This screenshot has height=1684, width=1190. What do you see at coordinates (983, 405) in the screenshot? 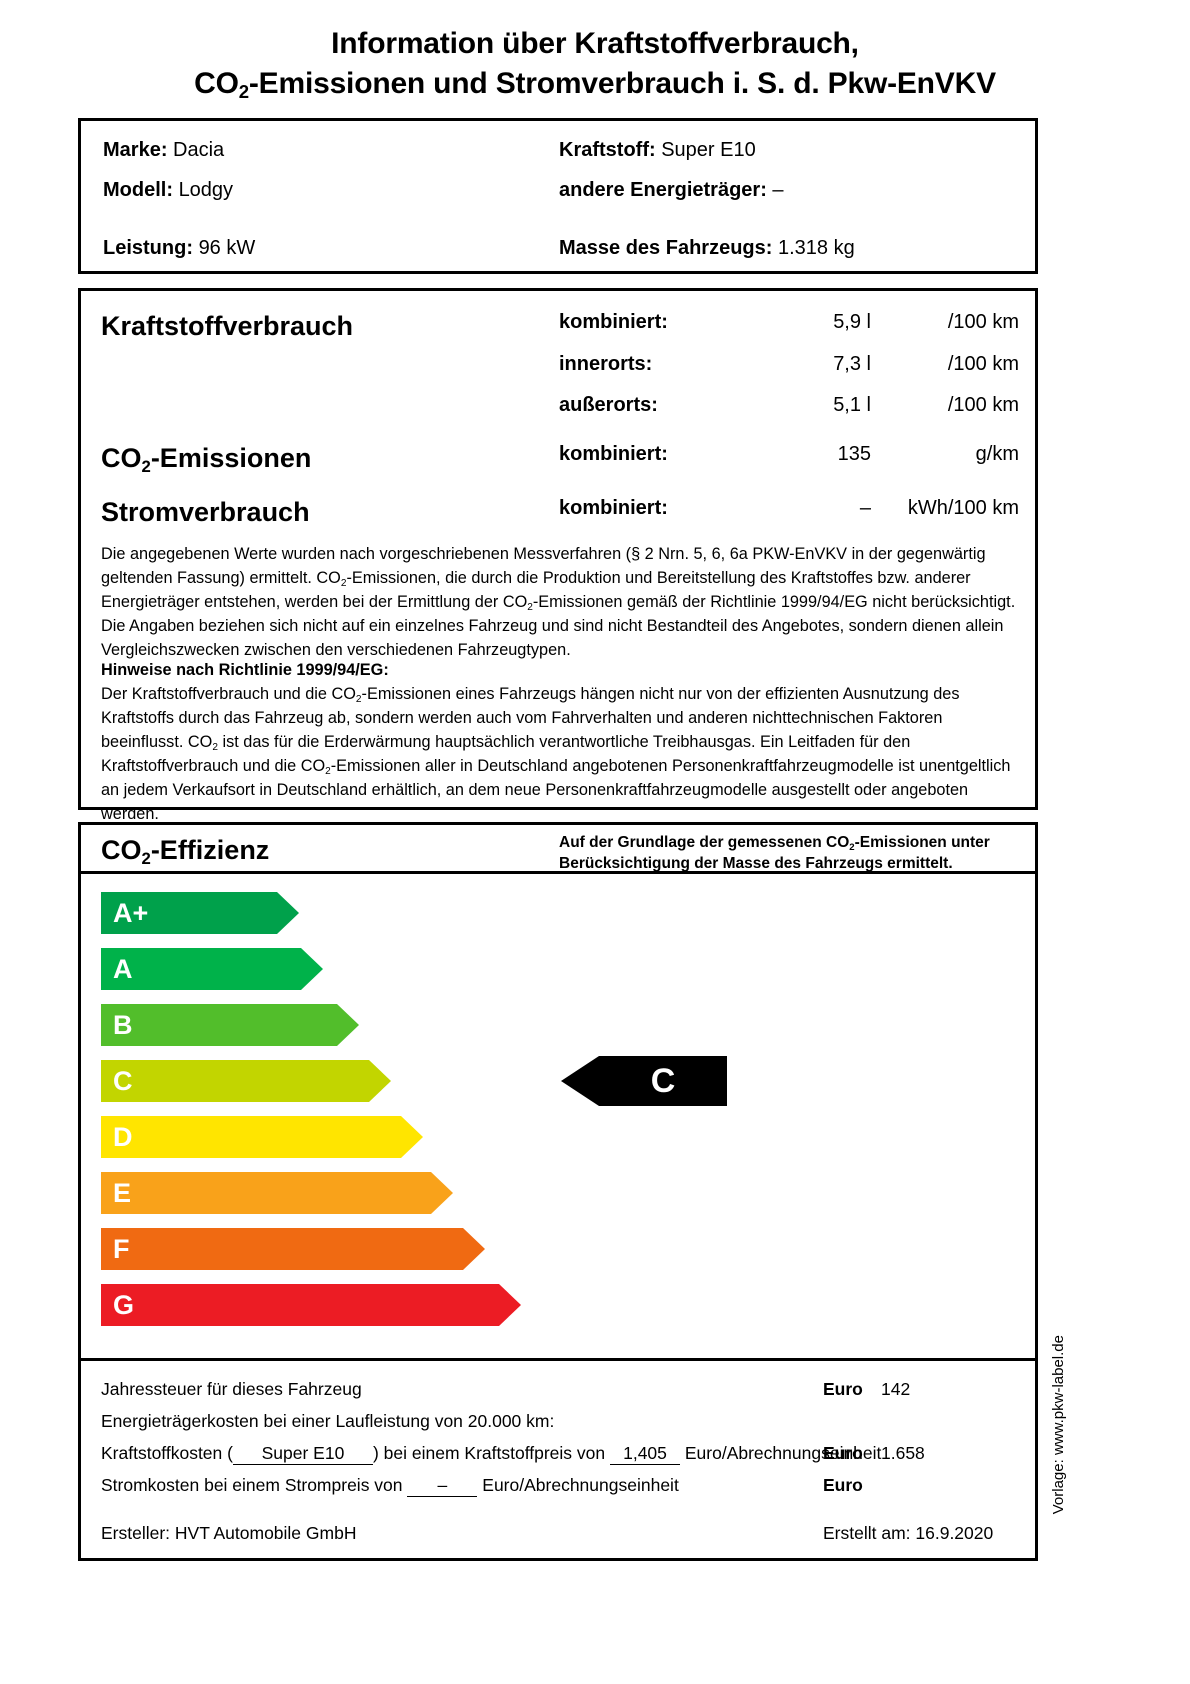
I see `fuel-extraurban-unit: /100 km` at bounding box center [983, 405].